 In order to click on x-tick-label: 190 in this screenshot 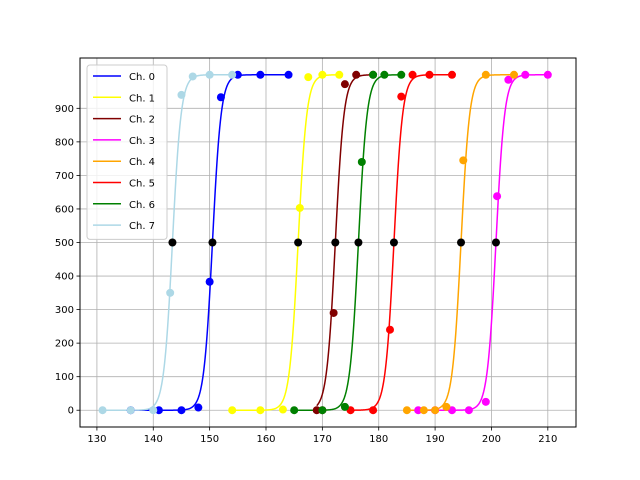, I will do `click(435, 439)`.